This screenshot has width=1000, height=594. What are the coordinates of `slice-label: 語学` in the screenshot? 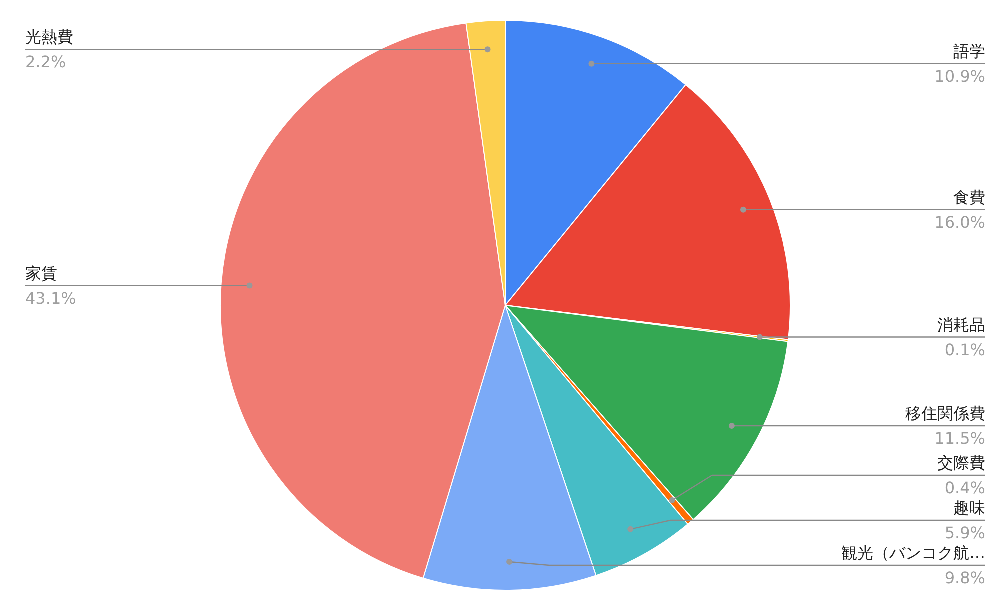 It's located at (970, 51).